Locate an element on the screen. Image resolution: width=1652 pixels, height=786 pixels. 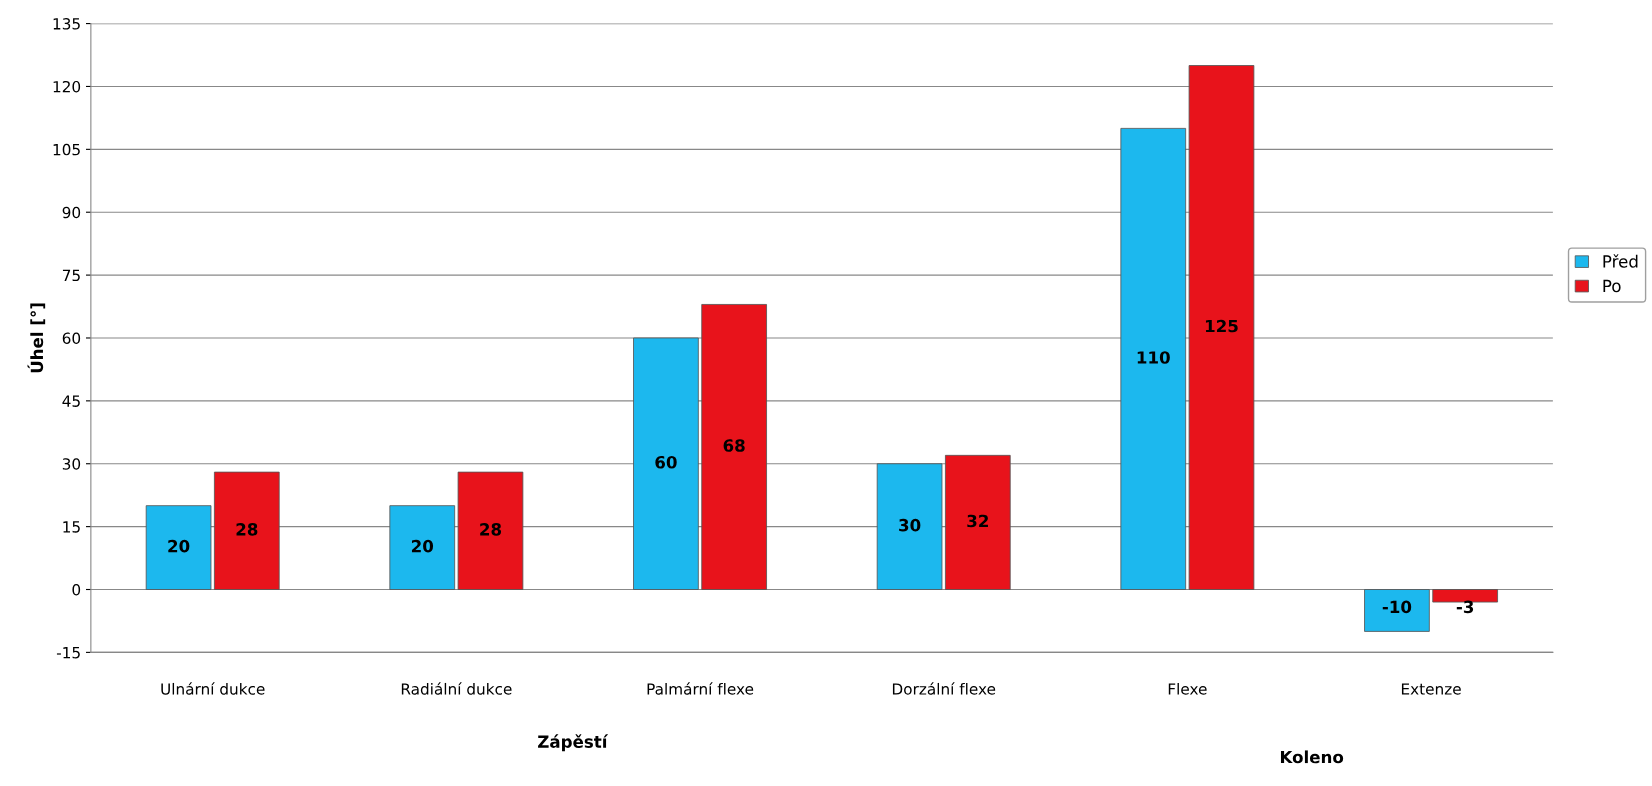
data-label: 32 is located at coordinates (977, 521).